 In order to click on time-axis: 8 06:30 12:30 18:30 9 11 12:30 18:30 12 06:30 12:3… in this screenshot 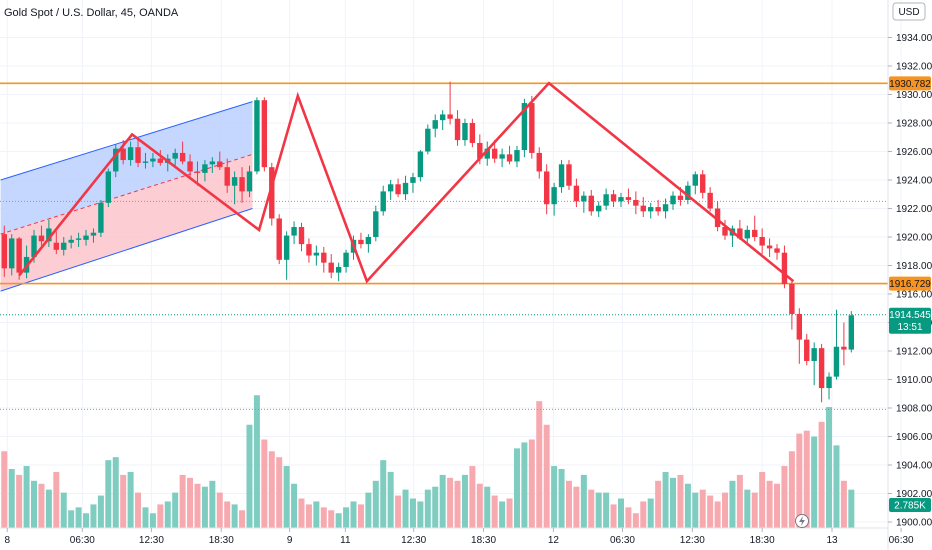, I will do `click(459, 537)`.